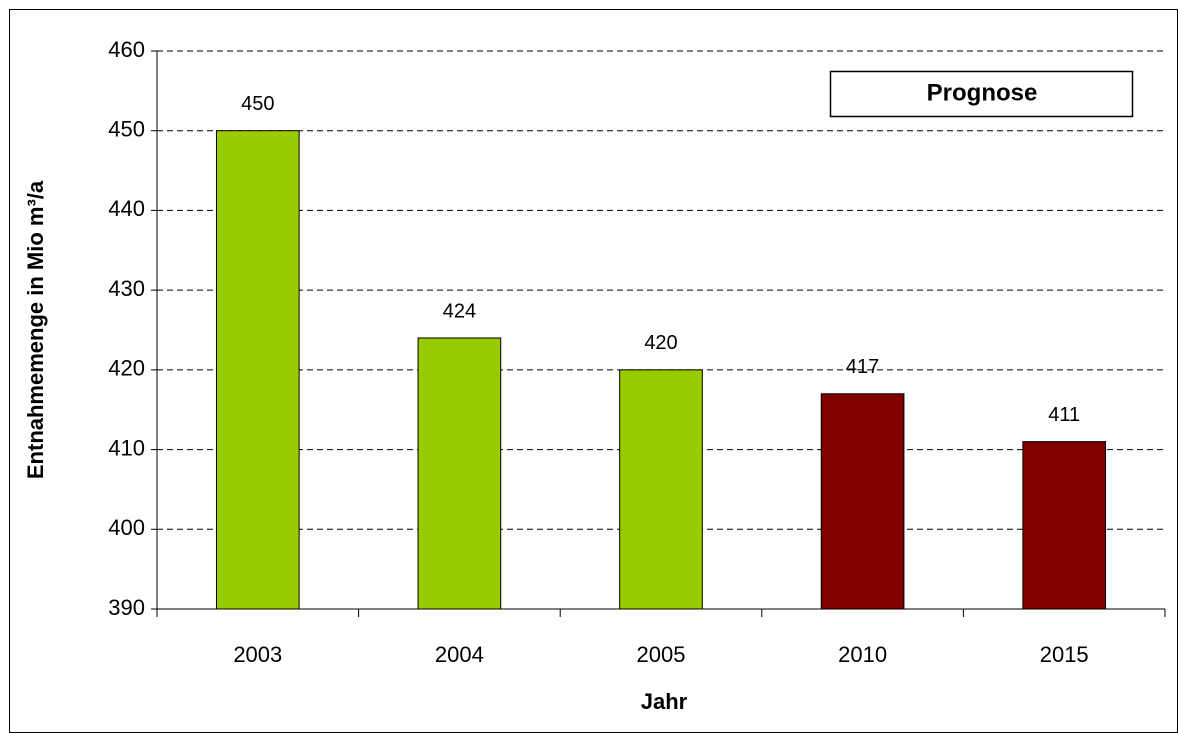  What do you see at coordinates (126, 208) in the screenshot?
I see `y-tick-label: 440` at bounding box center [126, 208].